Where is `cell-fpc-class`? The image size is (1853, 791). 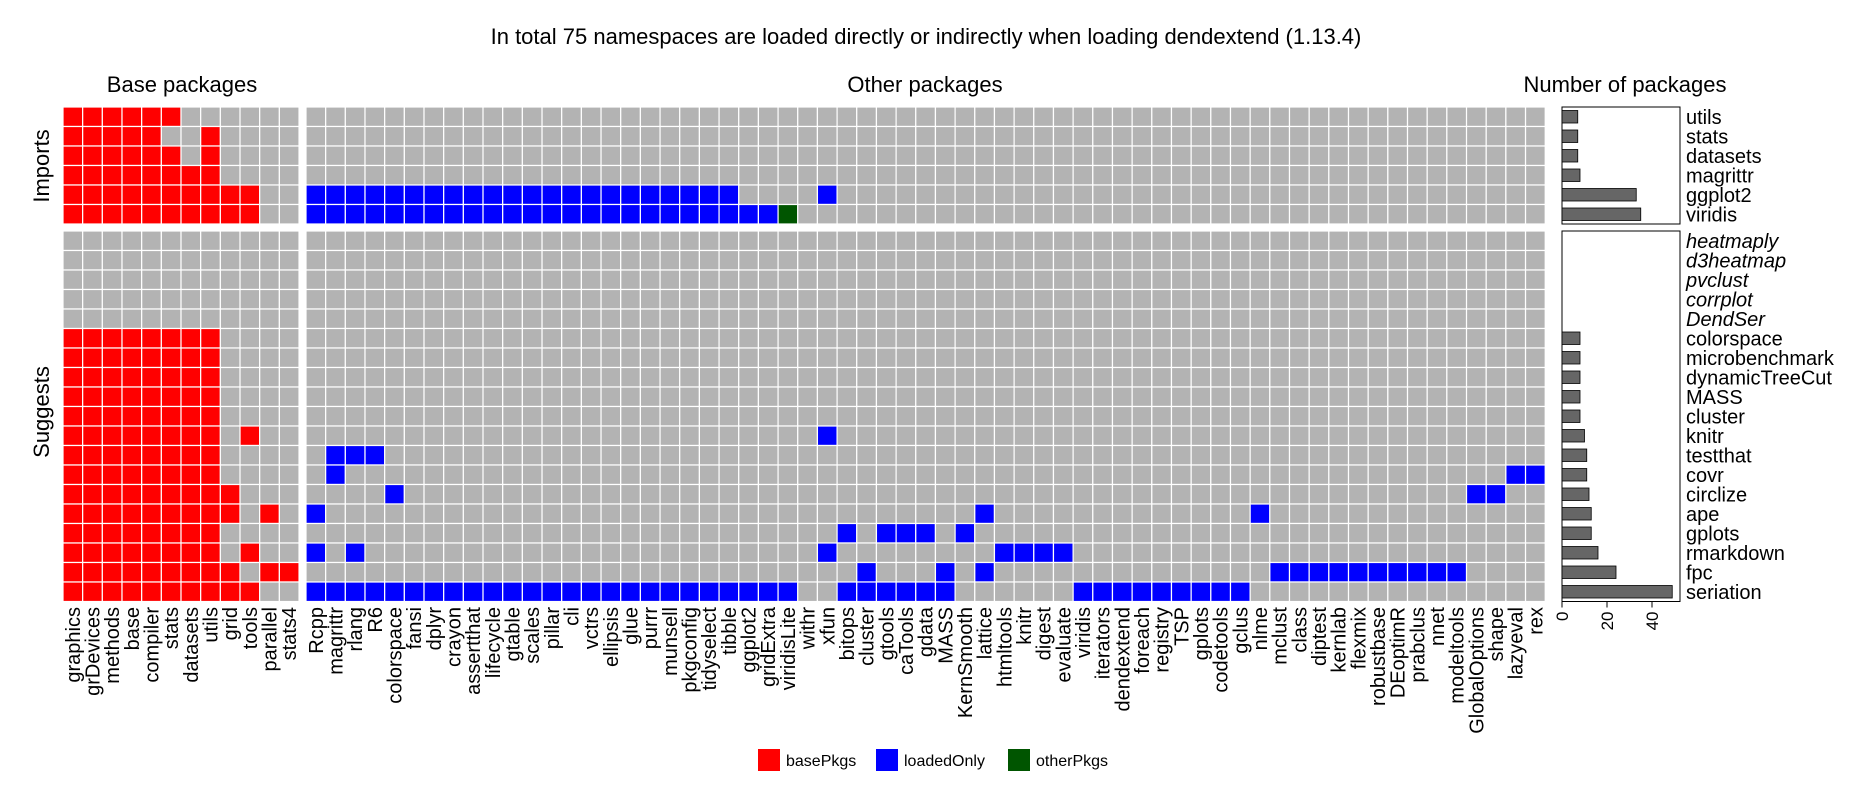
cell-fpc-class is located at coordinates (1299, 572).